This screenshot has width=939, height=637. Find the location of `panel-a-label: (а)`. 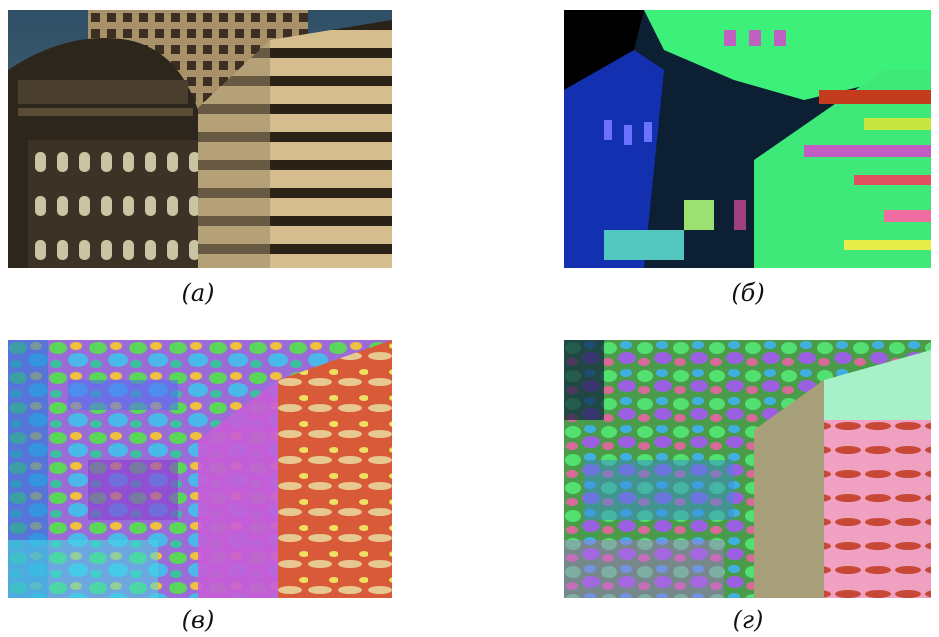

panel-a-label: (а) is located at coordinates (198, 293).